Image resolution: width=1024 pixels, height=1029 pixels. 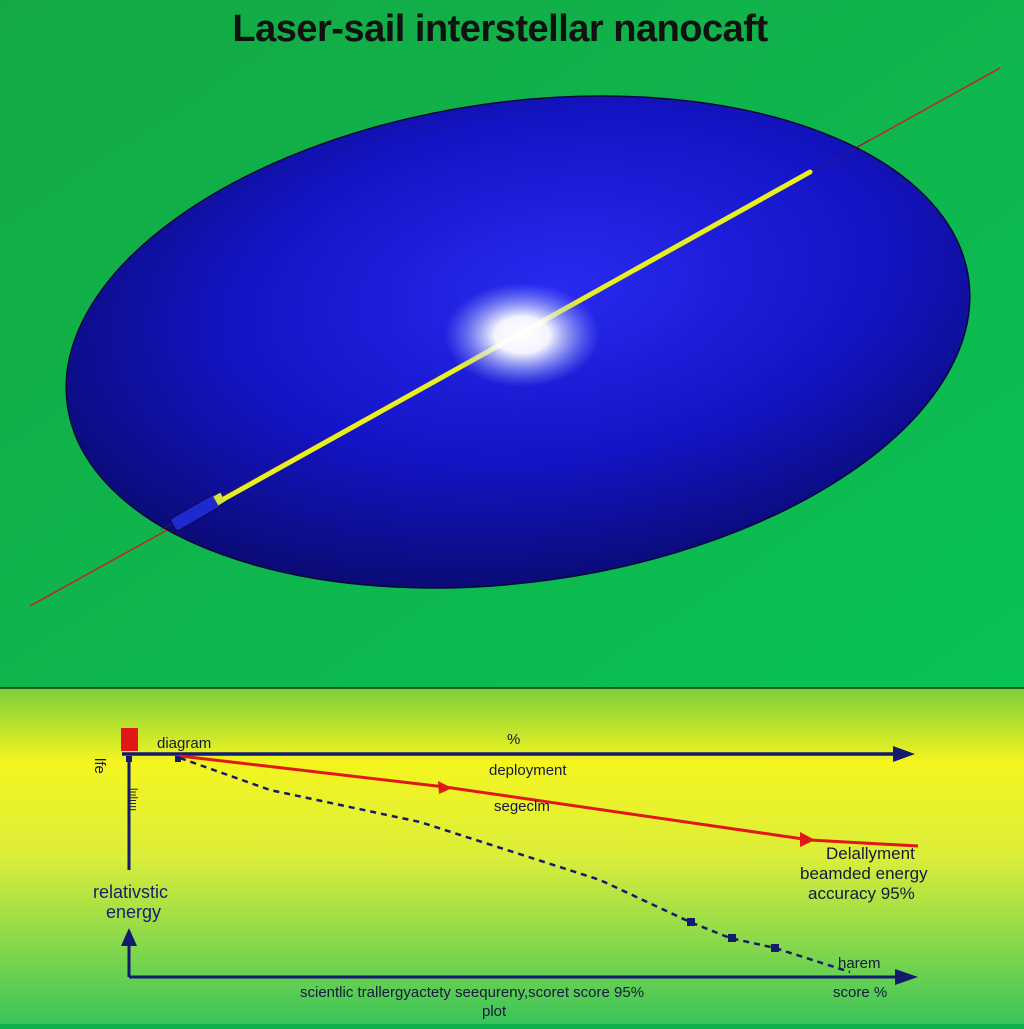 I want to click on axis-node-left, so click(x=129, y=759).